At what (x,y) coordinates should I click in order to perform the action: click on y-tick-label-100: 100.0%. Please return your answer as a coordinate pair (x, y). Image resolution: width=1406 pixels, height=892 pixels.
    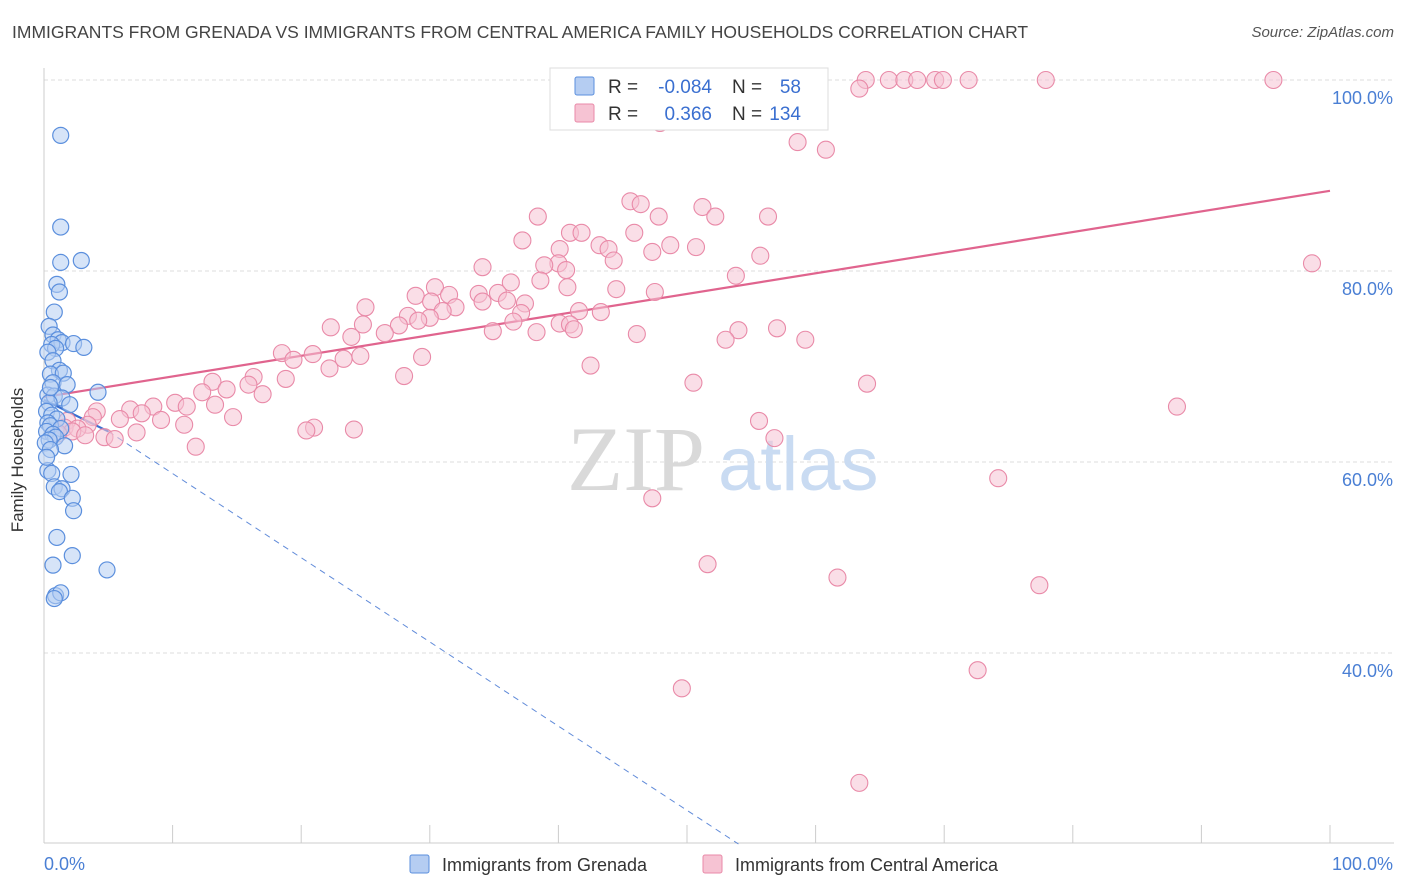
    Looking at the image, I should click on (1362, 98).